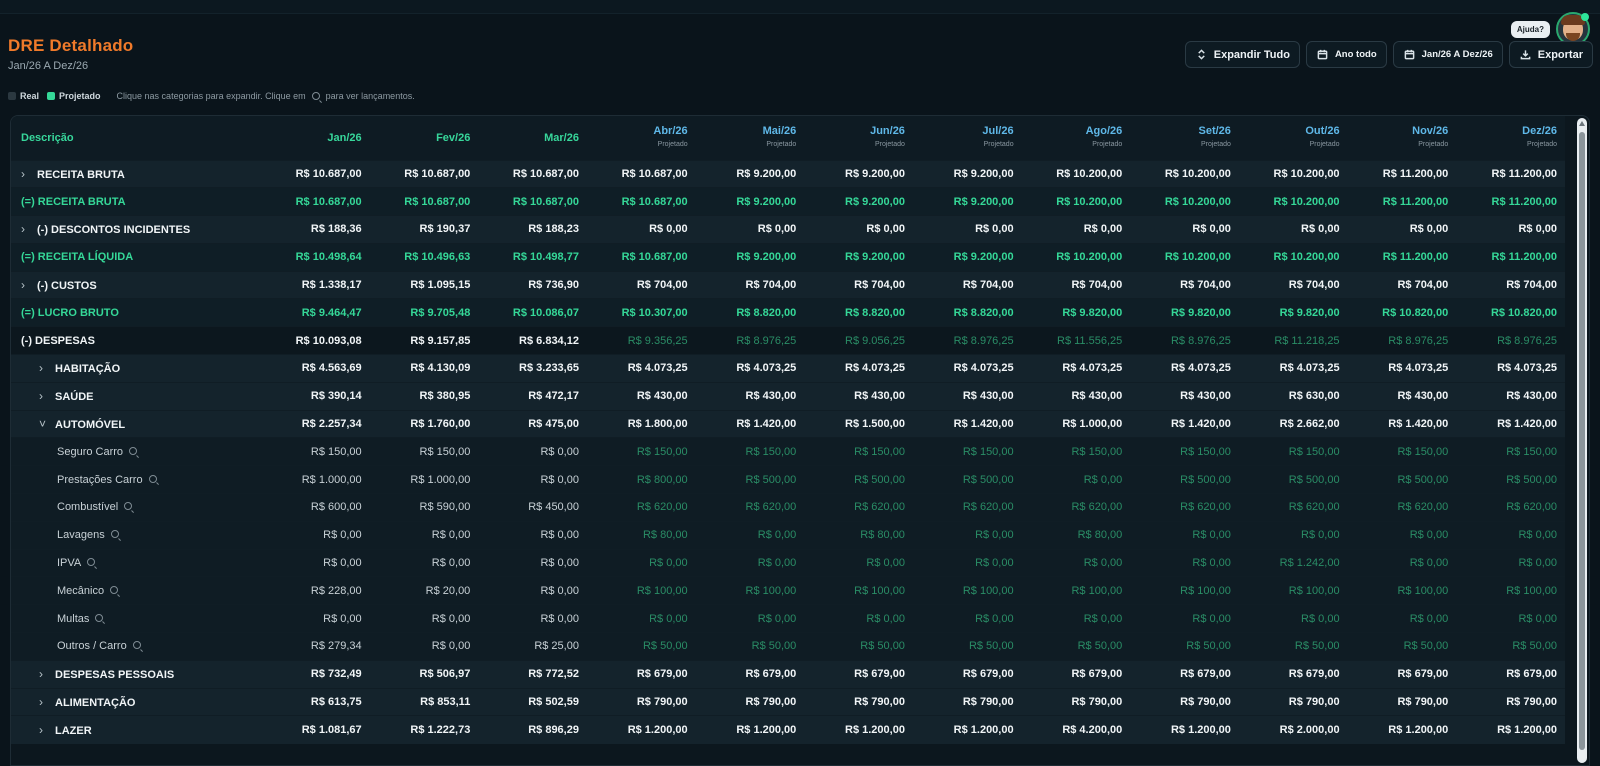  Describe the element at coordinates (858, 423) in the screenshot. I see `cell-value: R$ 1.500,00` at that location.